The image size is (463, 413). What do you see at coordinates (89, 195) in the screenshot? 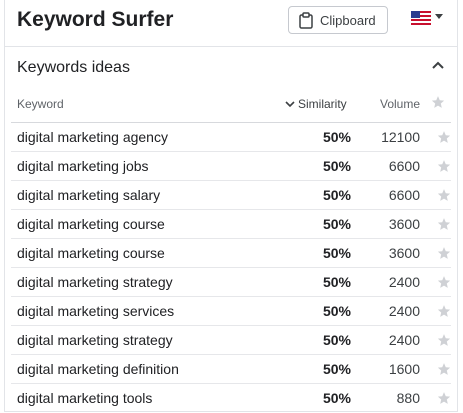
I see `keyword-cell: digital marketing salary` at bounding box center [89, 195].